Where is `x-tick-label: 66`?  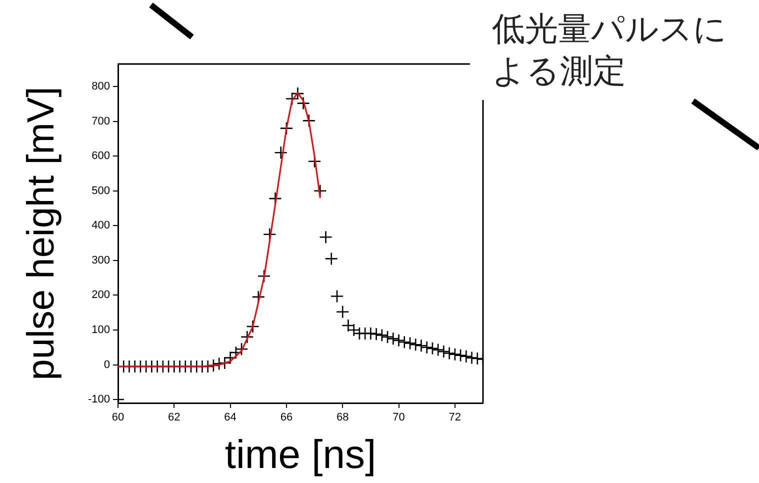 x-tick-label: 66 is located at coordinates (286, 418).